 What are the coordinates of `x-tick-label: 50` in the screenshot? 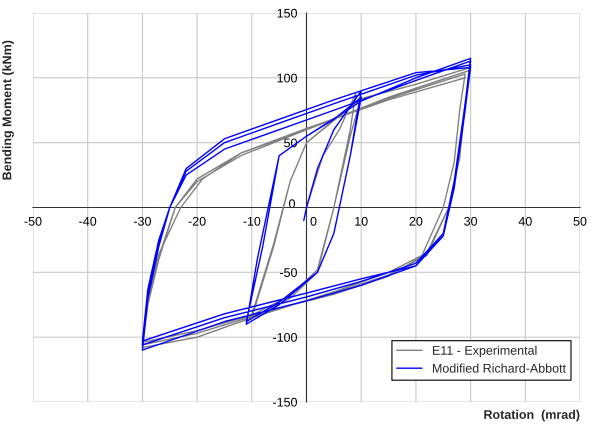 It's located at (580, 221).